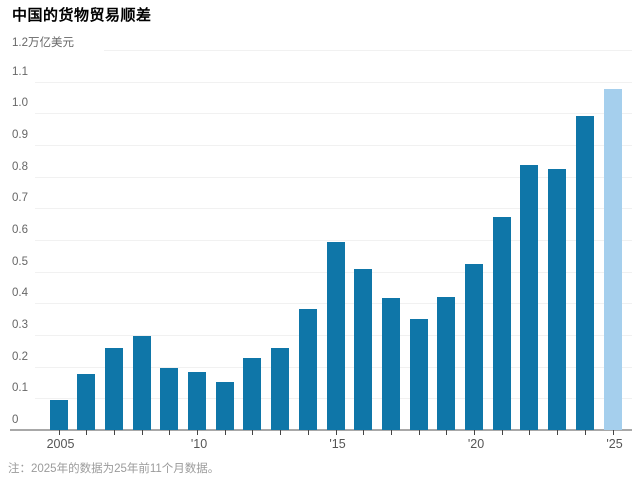 Image resolution: width=642 pixels, height=483 pixels. Describe the element at coordinates (333, 114) in the screenshot. I see `gridline-1.0` at that location.